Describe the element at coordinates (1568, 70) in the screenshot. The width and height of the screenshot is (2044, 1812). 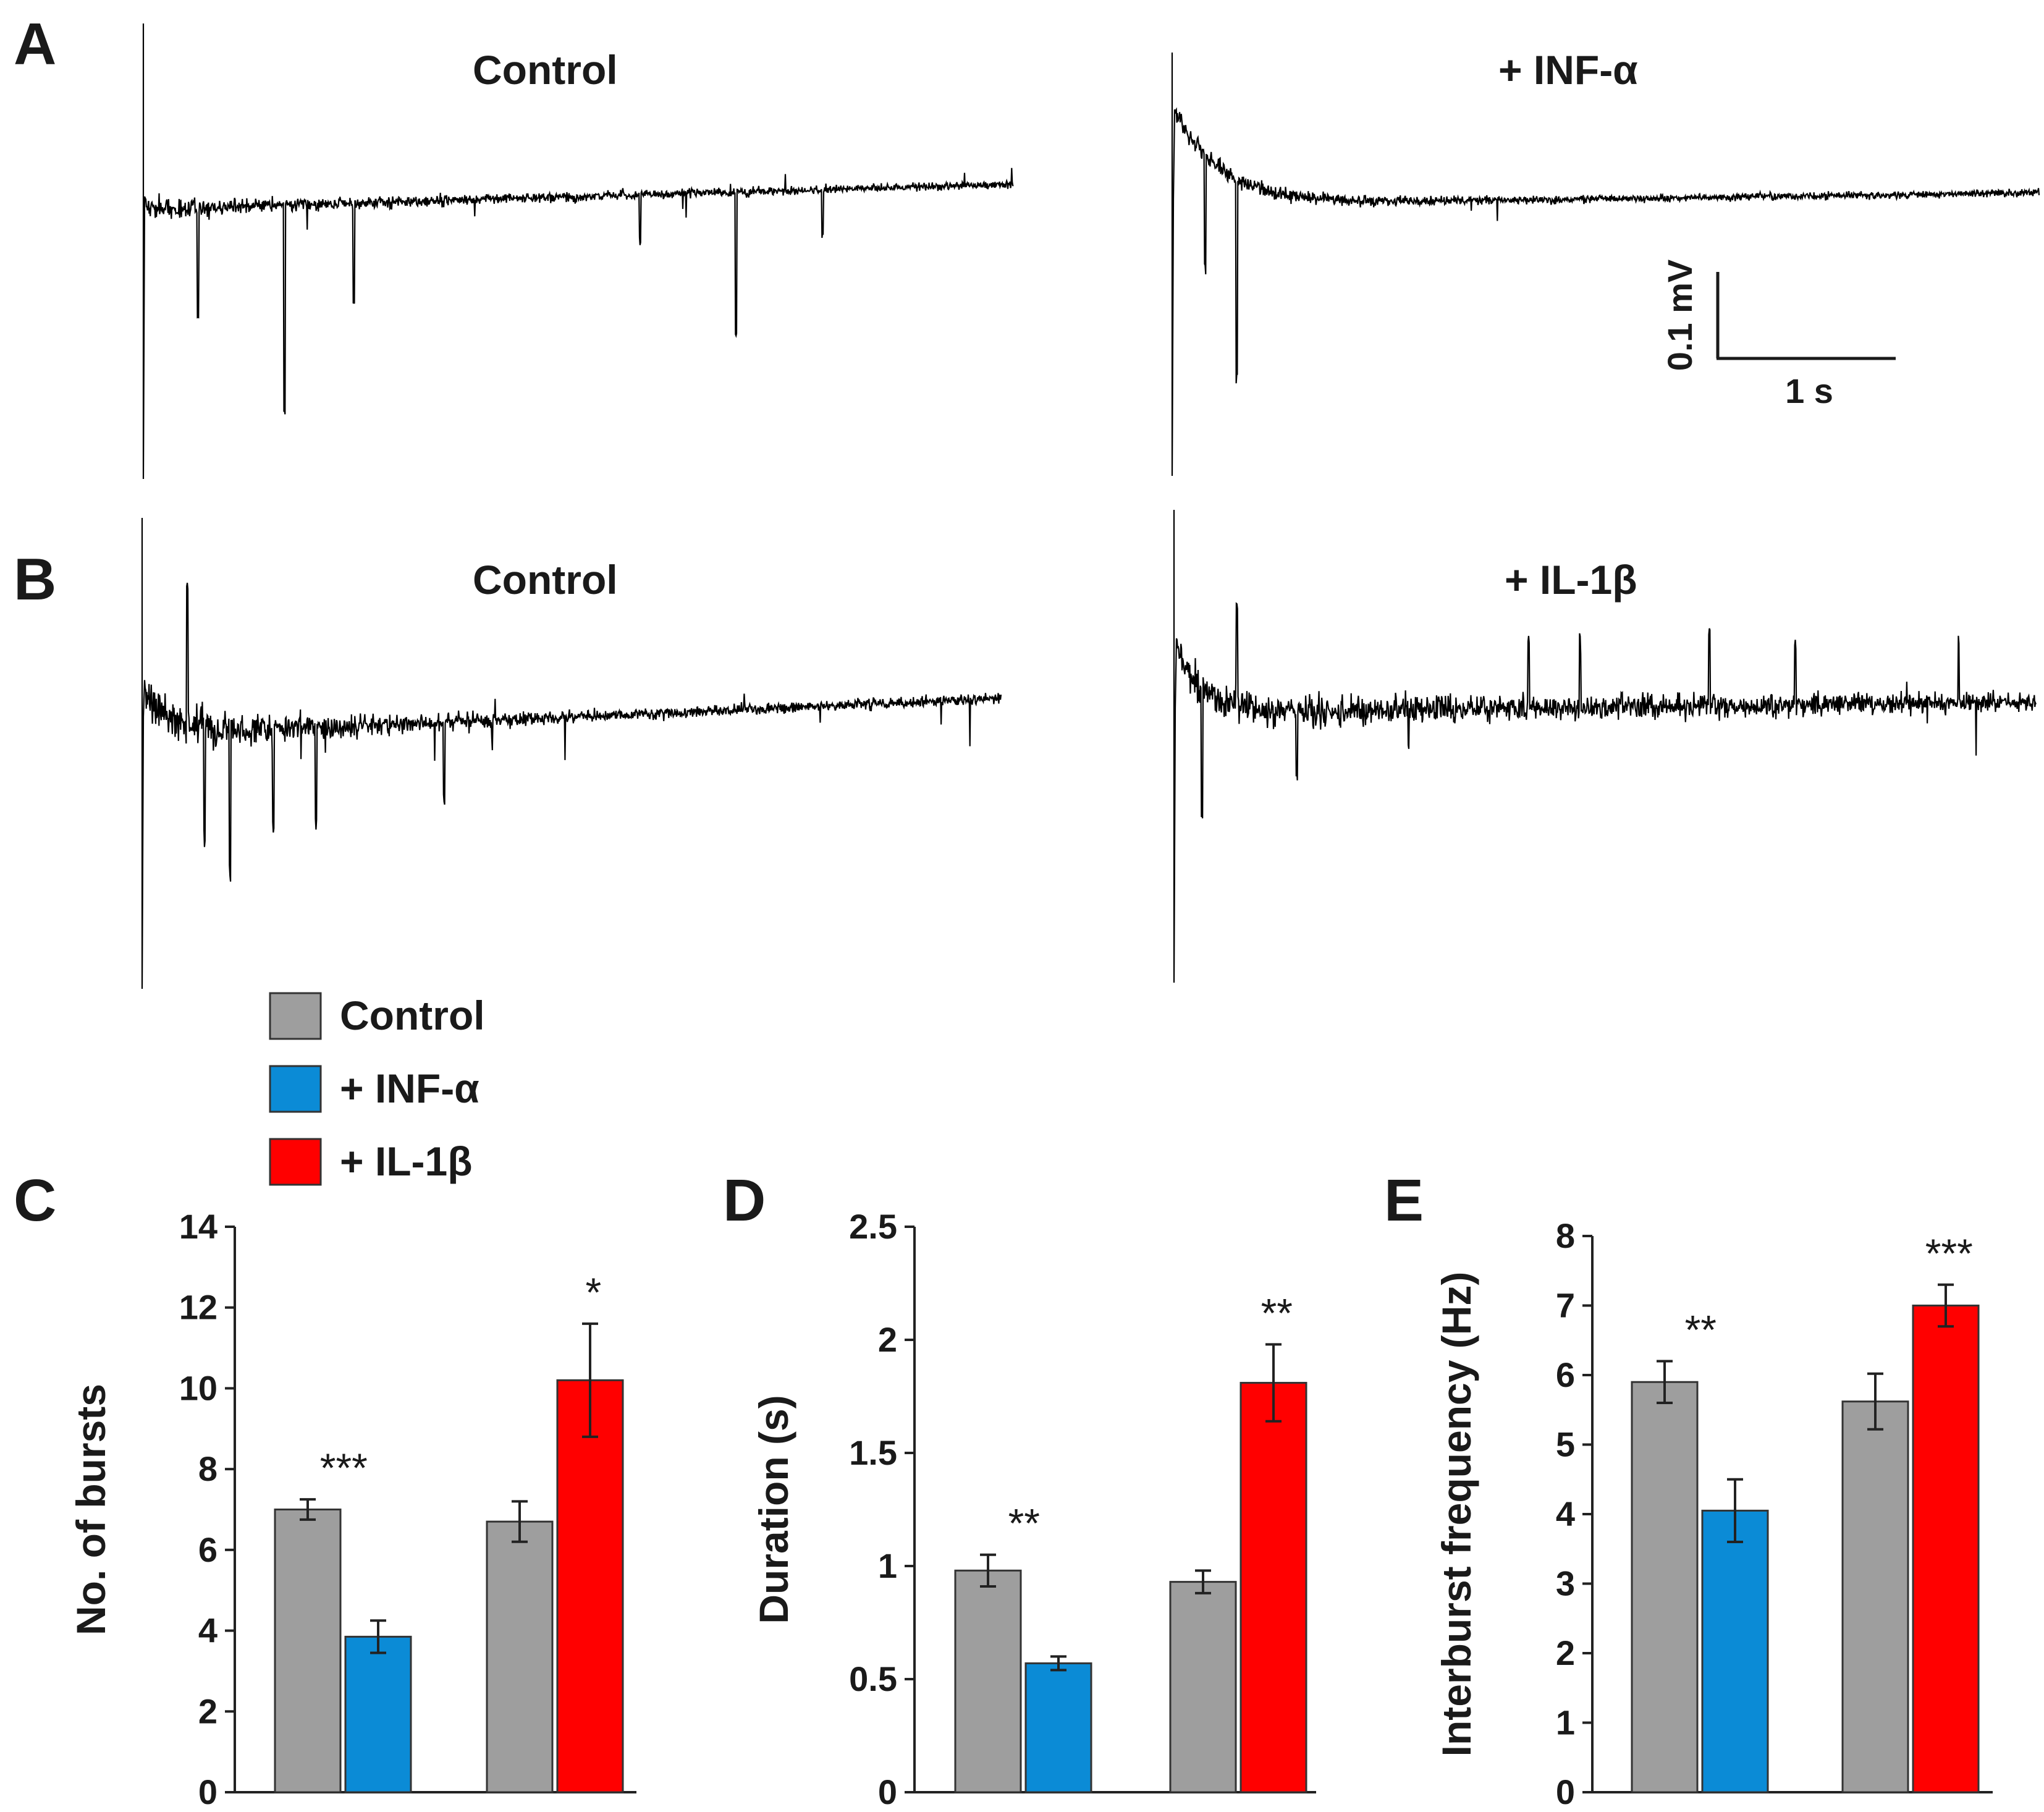
I see `trace-title-a-inf: + INF-α` at that location.